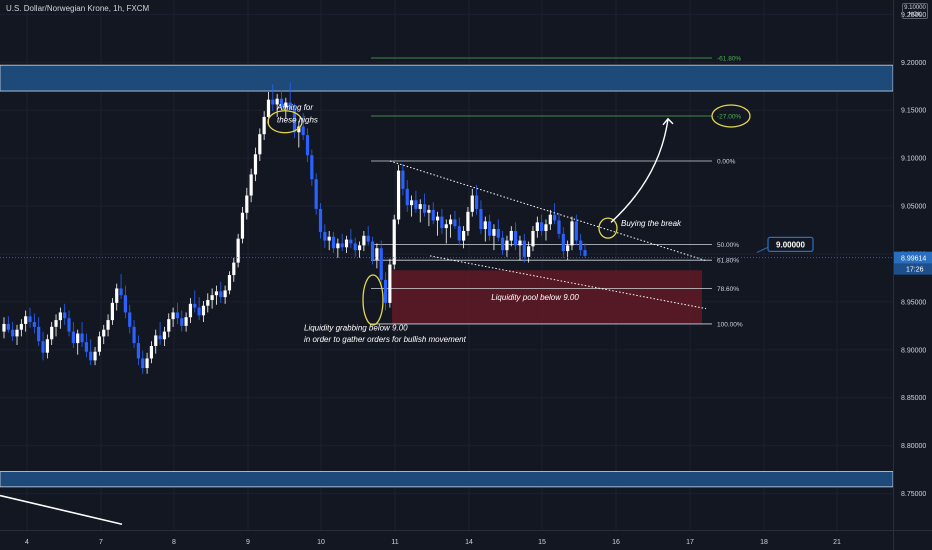  Describe the element at coordinates (915, 11) in the screenshot. I see `currency-box: 9.10000 NOK` at that location.